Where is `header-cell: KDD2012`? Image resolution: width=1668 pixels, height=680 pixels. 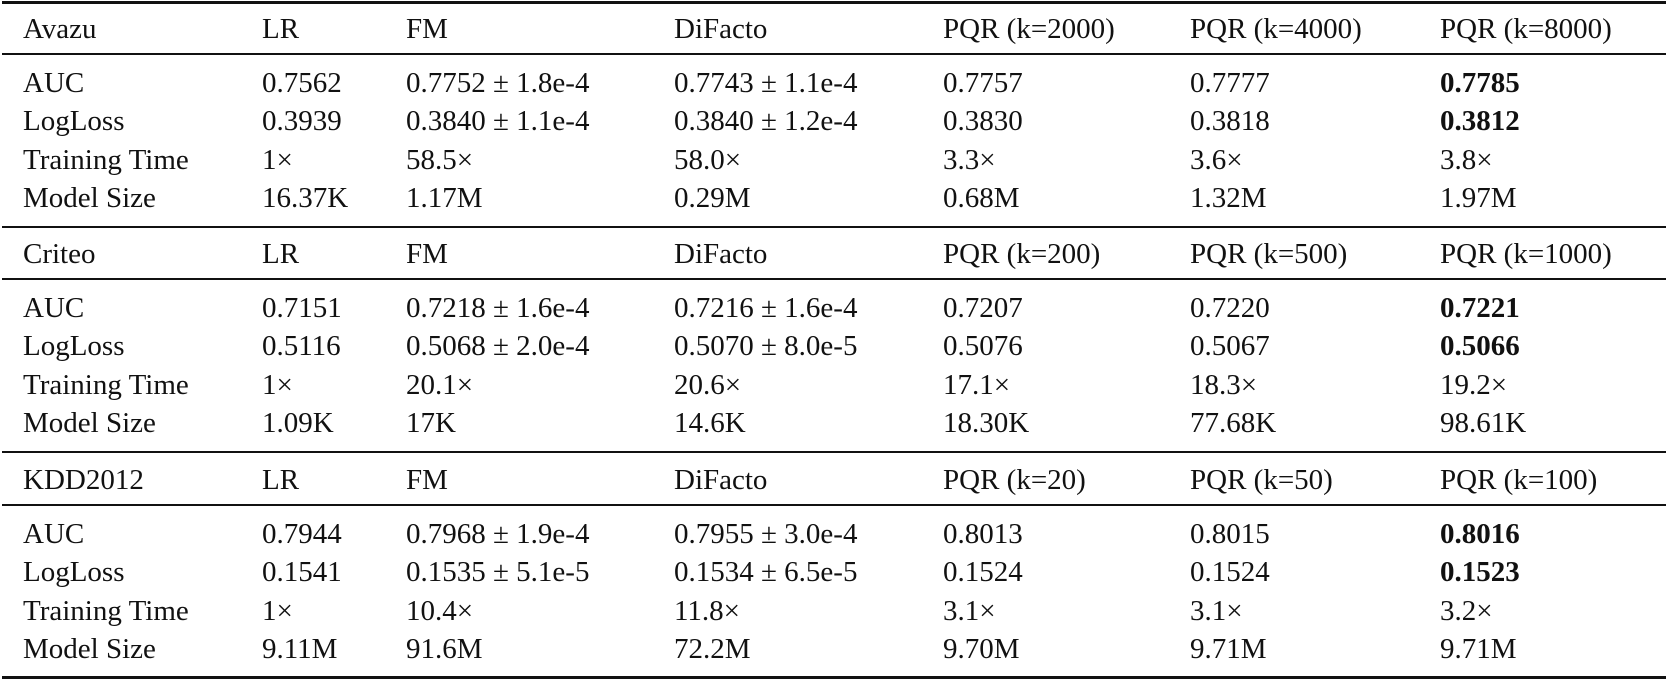 header-cell: KDD2012 is located at coordinates (83, 480).